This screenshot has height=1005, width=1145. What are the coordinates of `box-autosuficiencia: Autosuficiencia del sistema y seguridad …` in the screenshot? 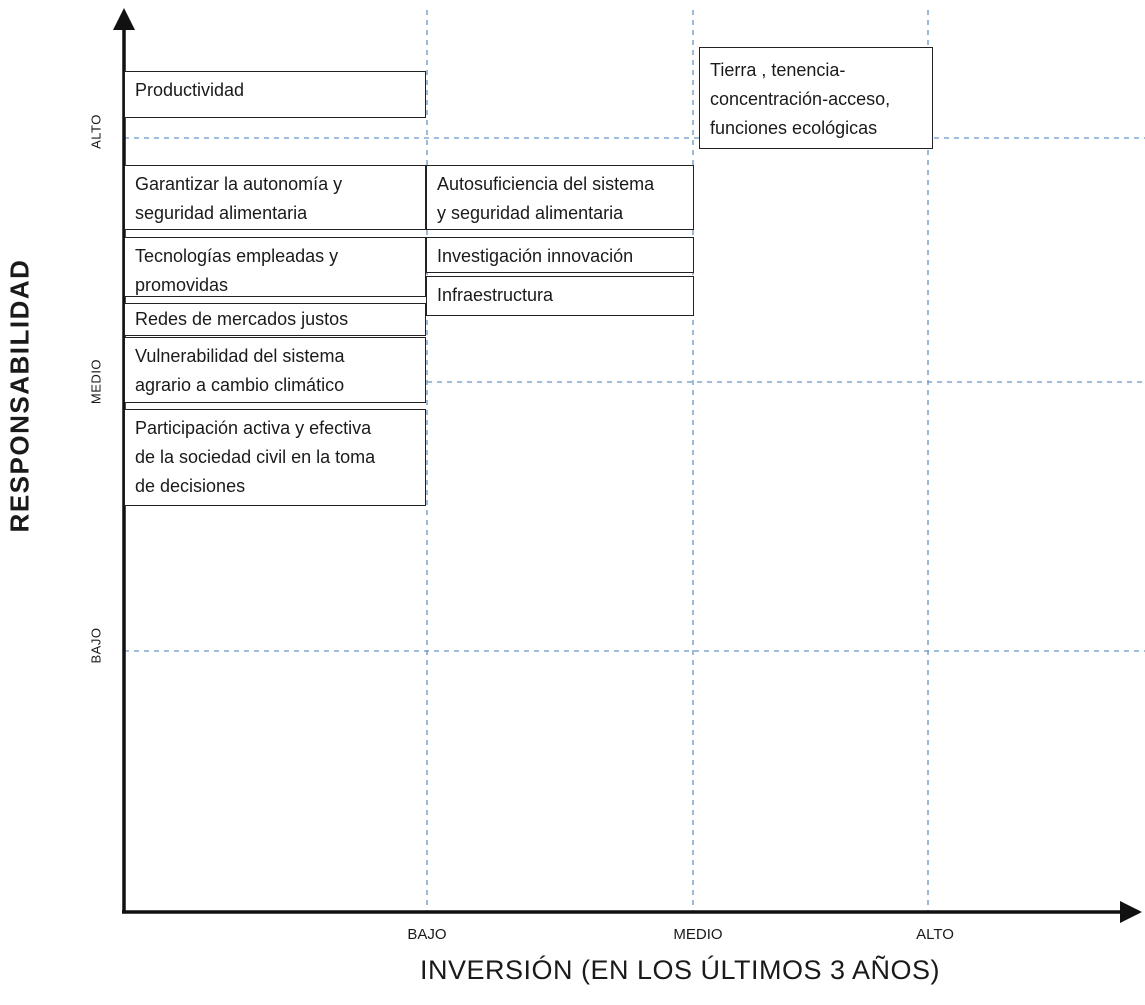 It's located at (560, 197).